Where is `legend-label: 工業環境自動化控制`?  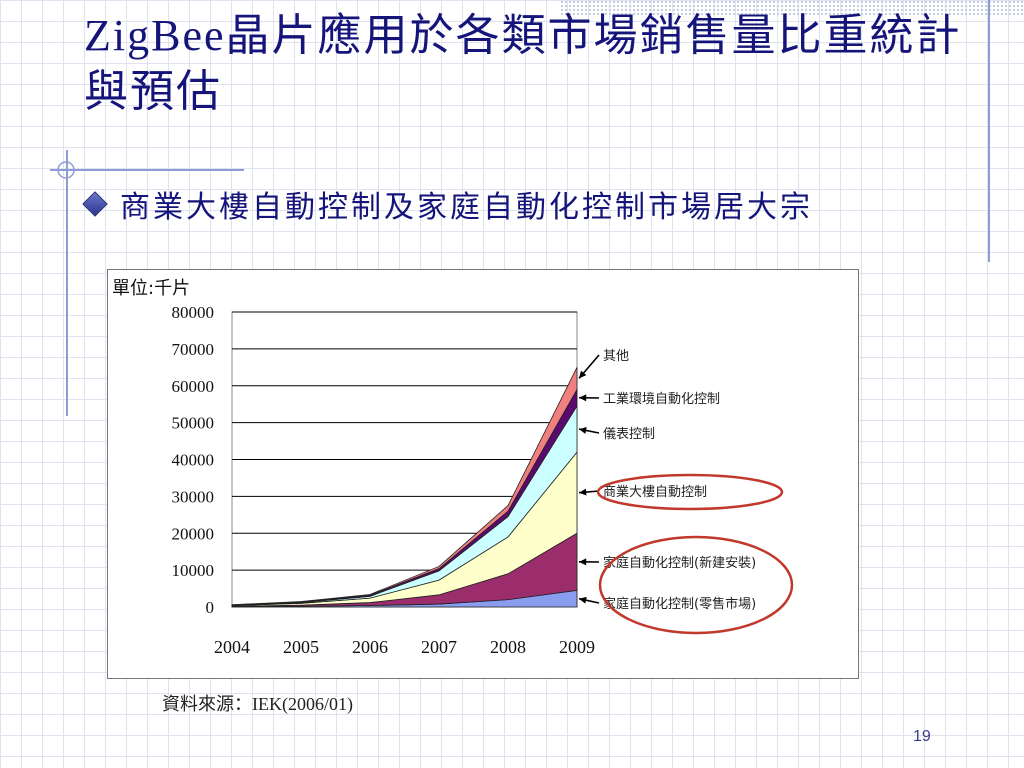 legend-label: 工業環境自動化控制 is located at coordinates (661, 399).